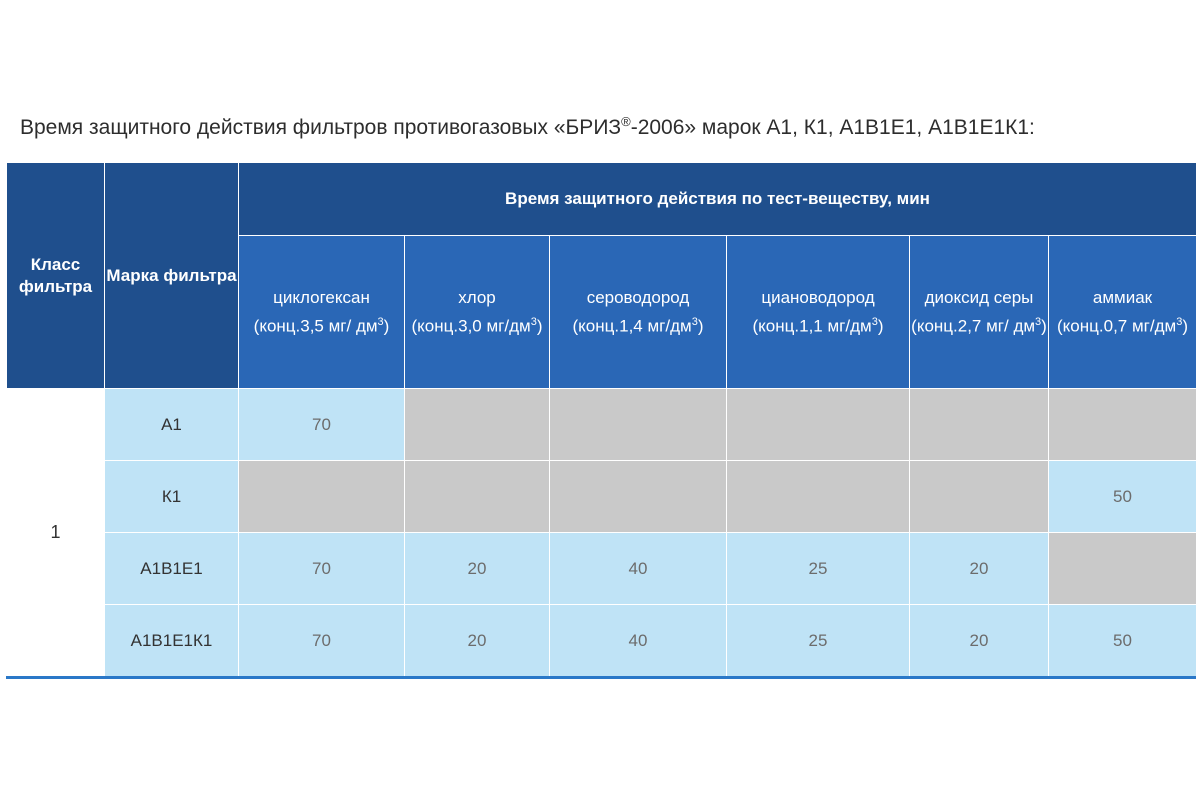 Image resolution: width=1200 pixels, height=800 pixels. Describe the element at coordinates (638, 312) in the screenshot. I see `header-substance: сероводород (конц.1,4 мг/дм3)` at that location.